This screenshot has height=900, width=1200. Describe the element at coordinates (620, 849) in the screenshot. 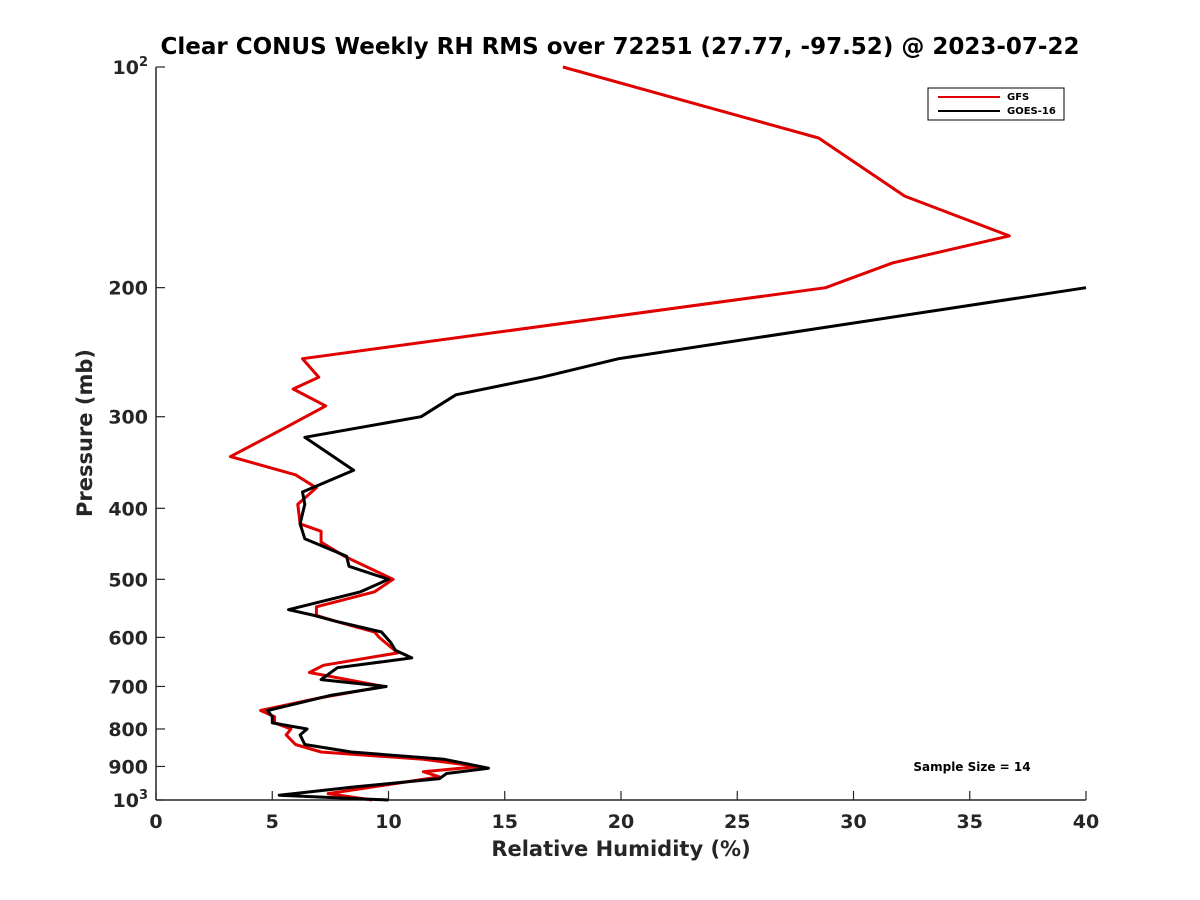

I see `x-axis-label: Relative Humidity (%)` at that location.